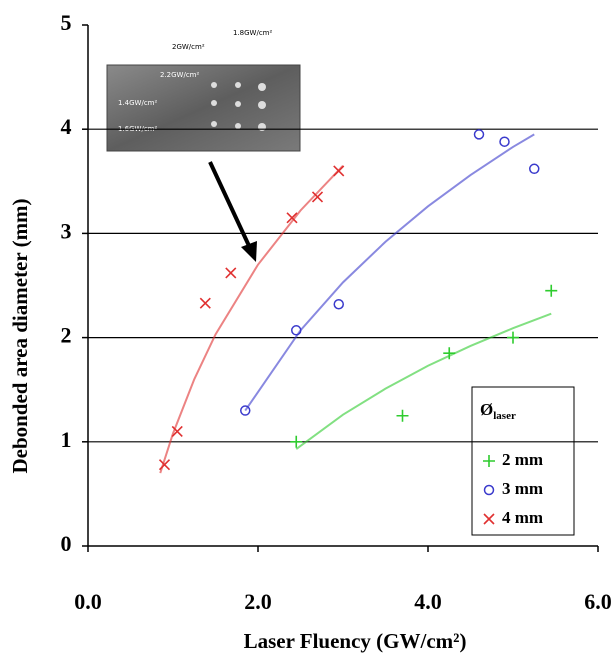 This screenshot has width=616, height=666. Describe the element at coordinates (180, 75) in the screenshot. I see `inset-label: 2.2GW/cm²` at that location.